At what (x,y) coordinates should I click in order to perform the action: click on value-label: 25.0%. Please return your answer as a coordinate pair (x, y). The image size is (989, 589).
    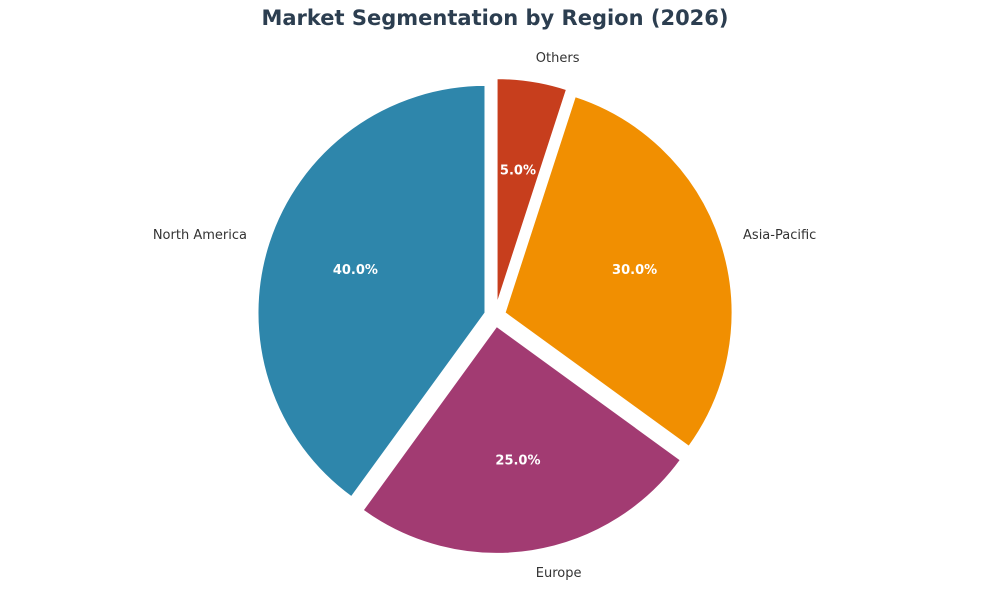
    Looking at the image, I should click on (517, 460).